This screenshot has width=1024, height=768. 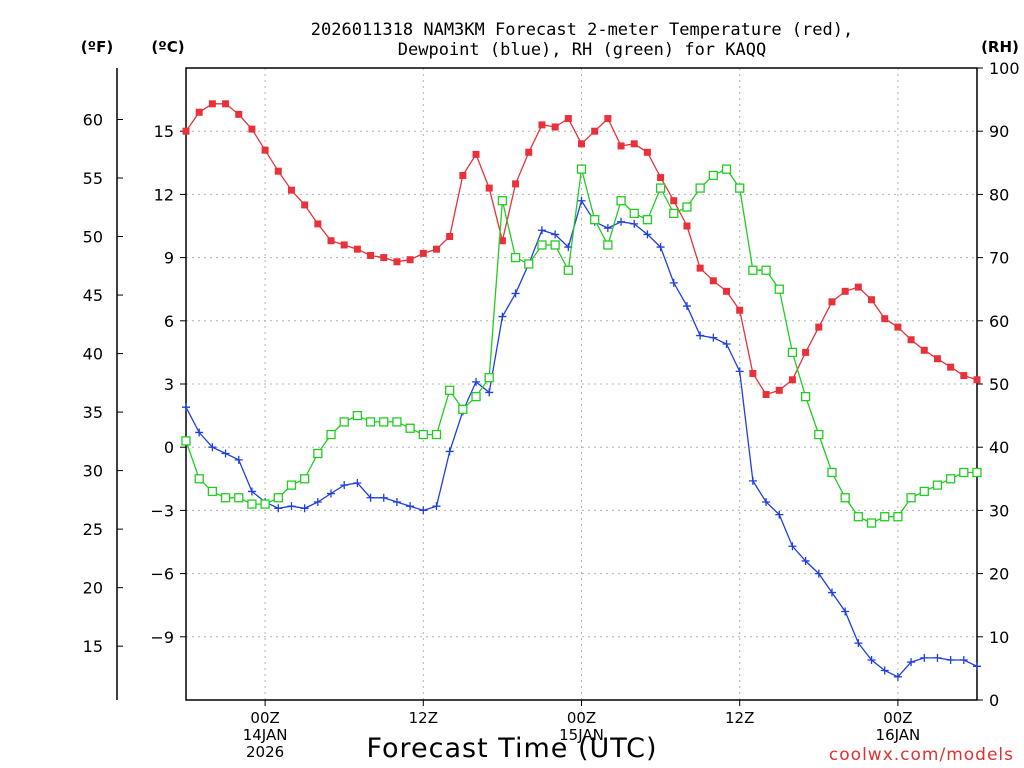 I want to click on x-tick-label: 2026, so click(x=265, y=752).